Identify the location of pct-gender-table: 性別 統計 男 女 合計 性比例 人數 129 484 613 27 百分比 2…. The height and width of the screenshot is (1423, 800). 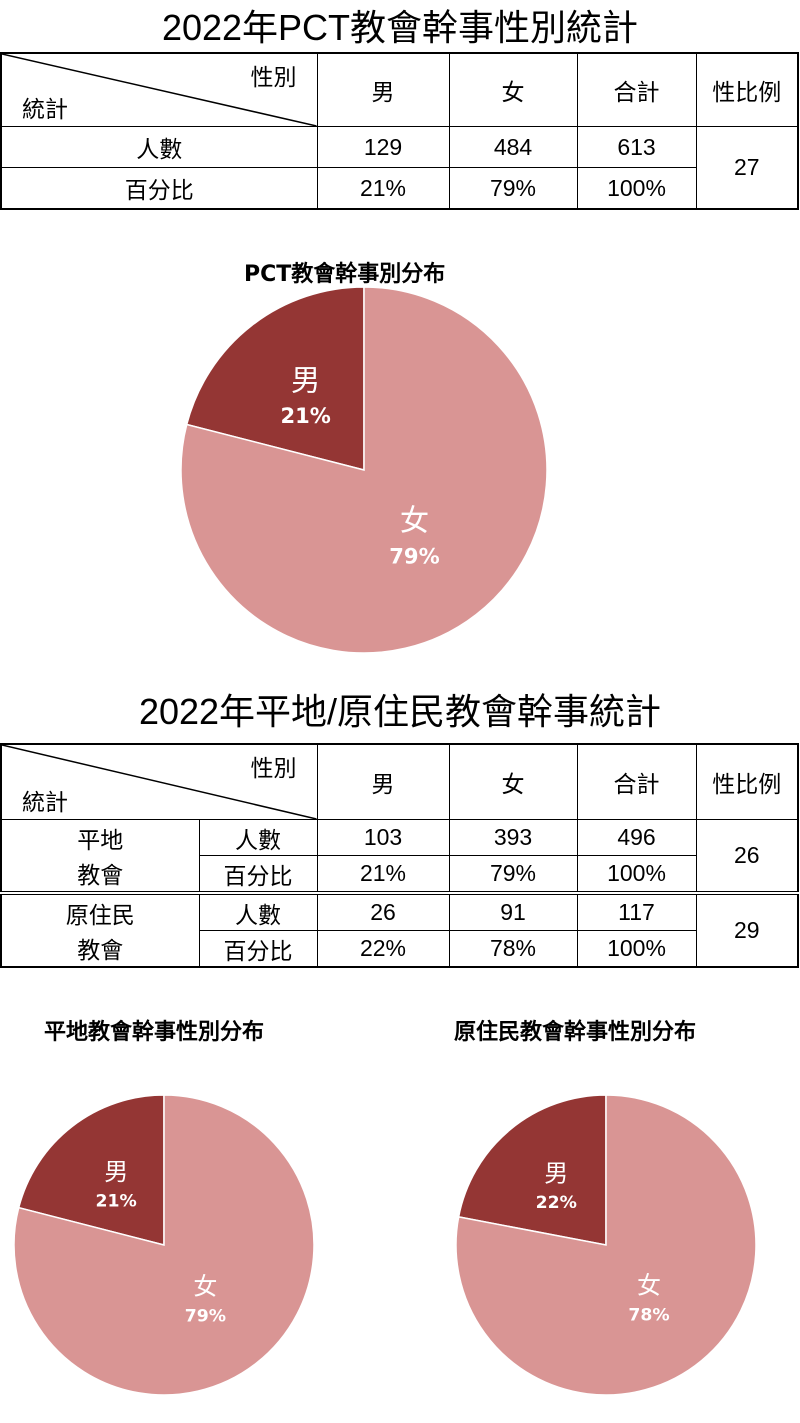
(399, 131).